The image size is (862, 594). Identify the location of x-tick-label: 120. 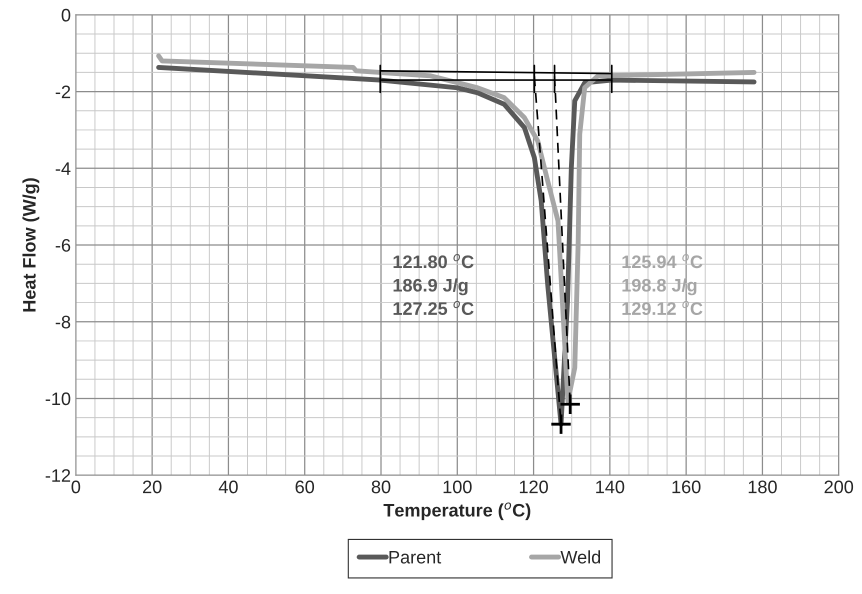
(534, 487).